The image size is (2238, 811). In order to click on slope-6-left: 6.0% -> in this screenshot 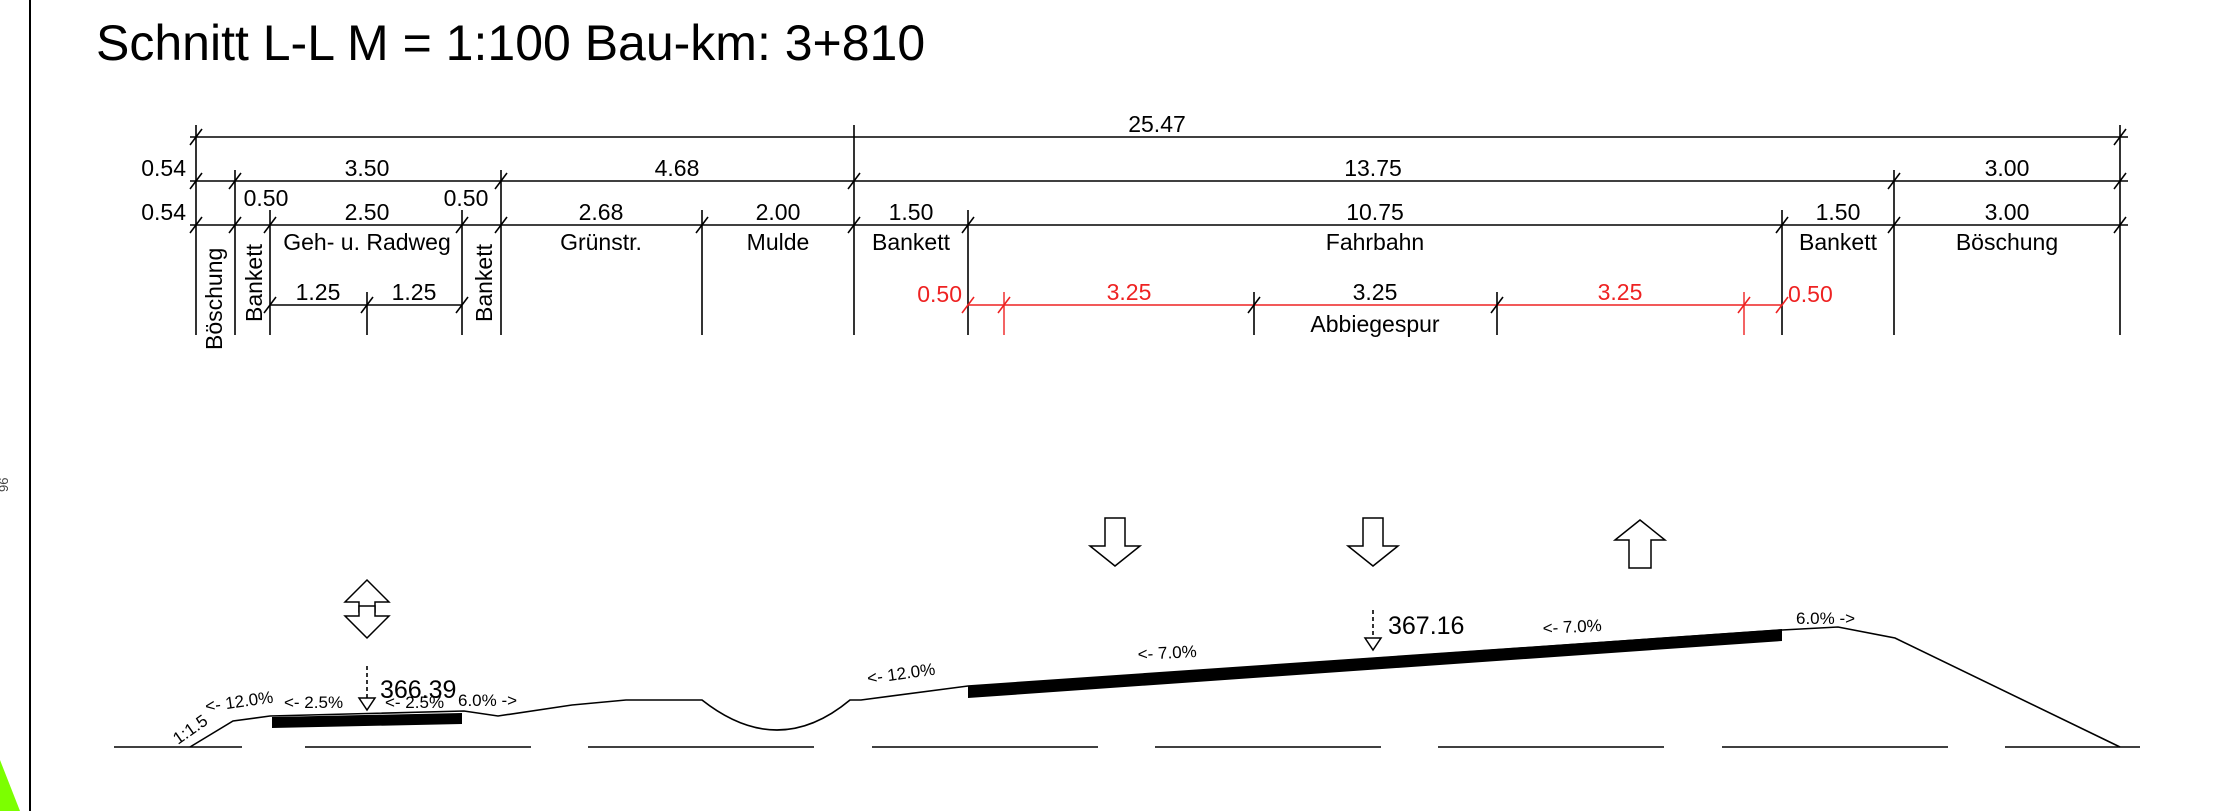, I will do `click(487, 700)`.